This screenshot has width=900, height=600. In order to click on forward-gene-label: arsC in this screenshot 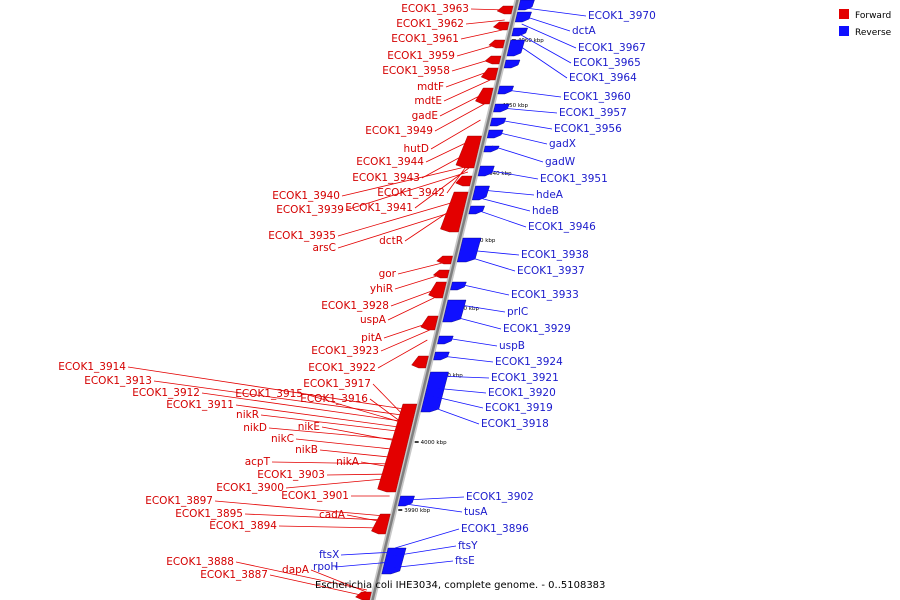, I will do `click(324, 248)`.